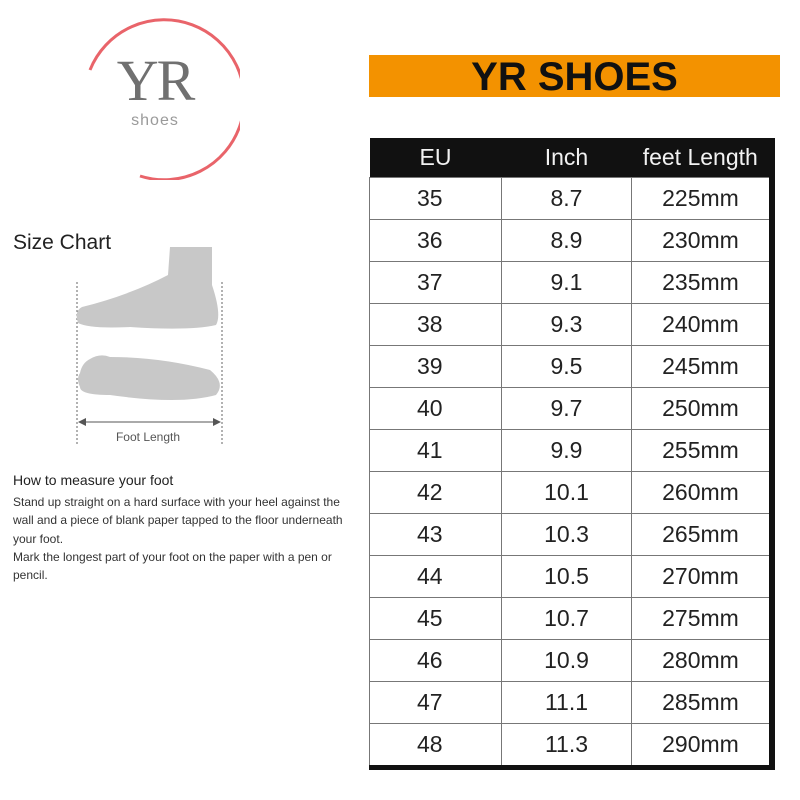 This screenshot has width=800, height=800. I want to click on cell-eu: 44, so click(435, 576).